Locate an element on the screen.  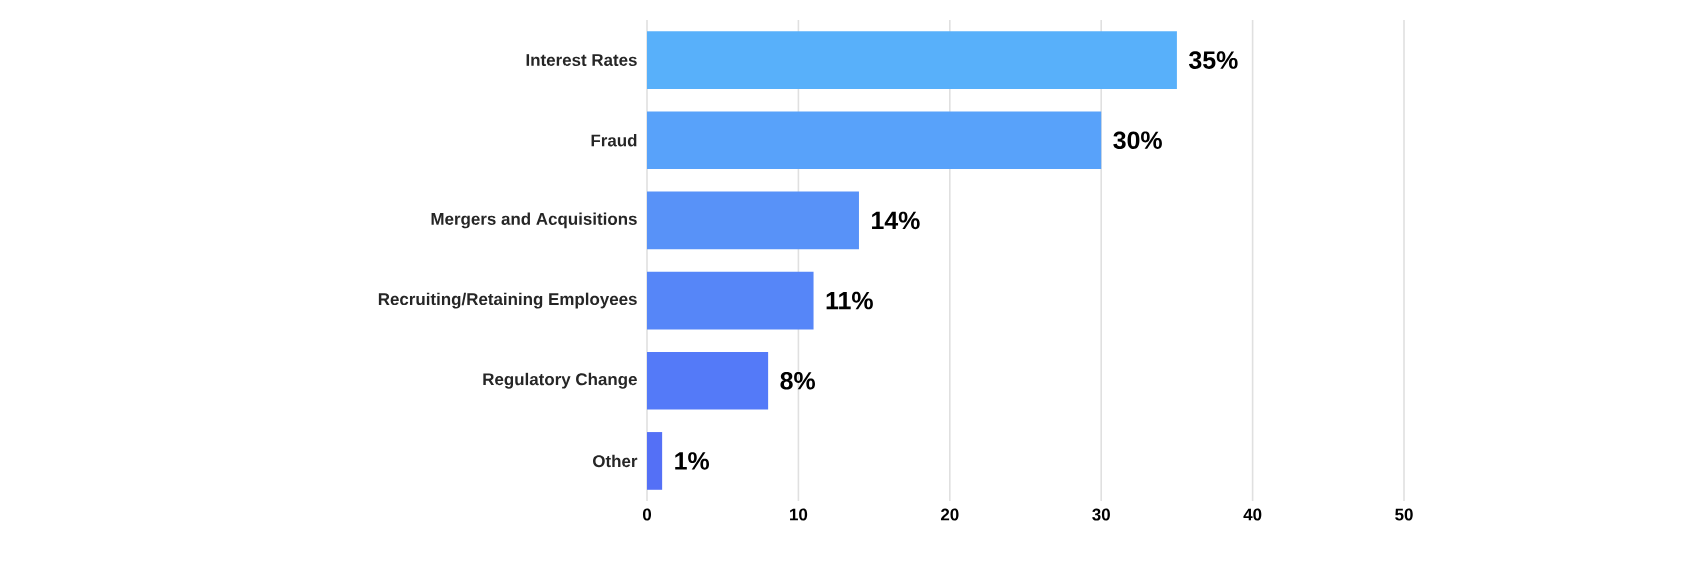
y-tick-label: Recruiting/Retaining Employees is located at coordinates (507, 300).